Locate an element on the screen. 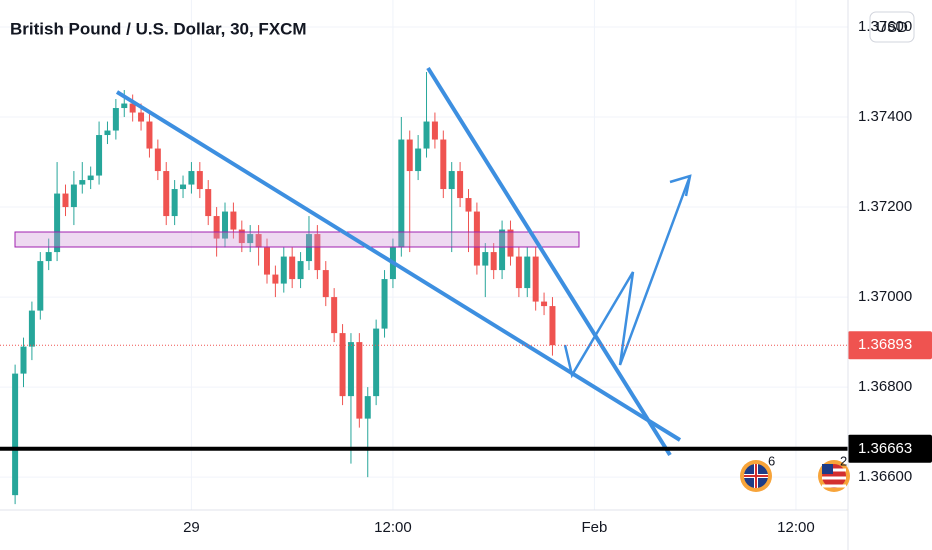 This screenshot has width=932, height=550. y-tick-label: 1.37200 is located at coordinates (885, 206).